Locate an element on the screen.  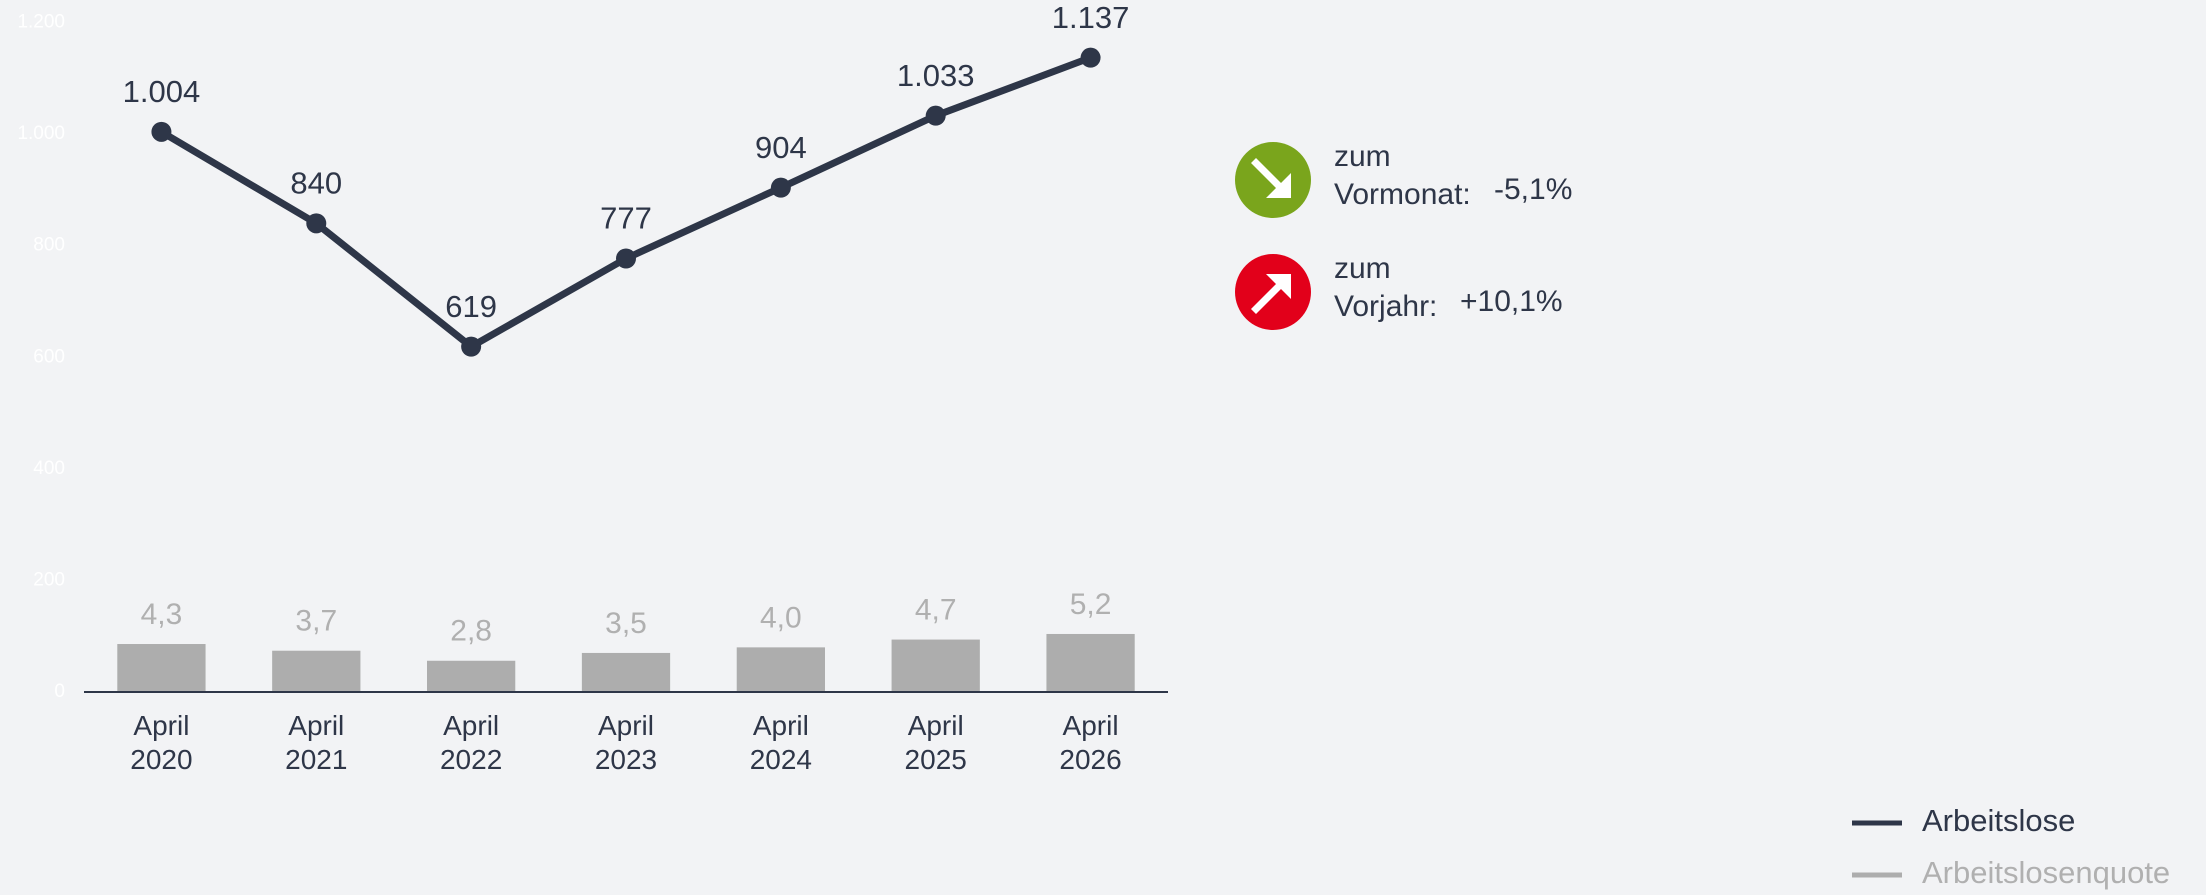
point-value-label: 1.033 is located at coordinates (936, 75).